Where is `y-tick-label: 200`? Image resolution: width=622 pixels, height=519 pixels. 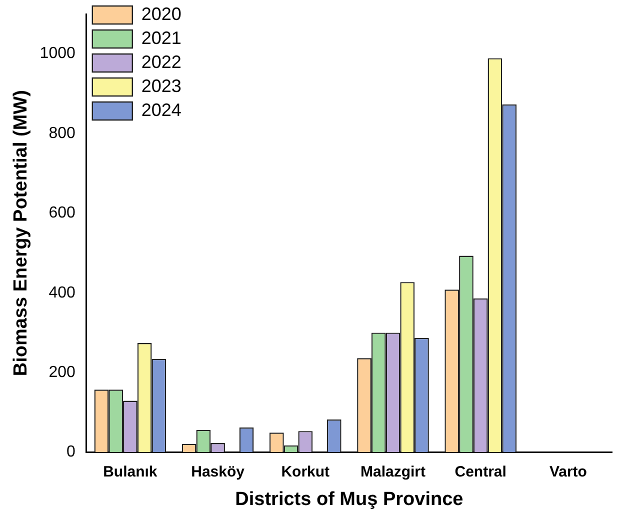 y-tick-label: 200 is located at coordinates (62, 372).